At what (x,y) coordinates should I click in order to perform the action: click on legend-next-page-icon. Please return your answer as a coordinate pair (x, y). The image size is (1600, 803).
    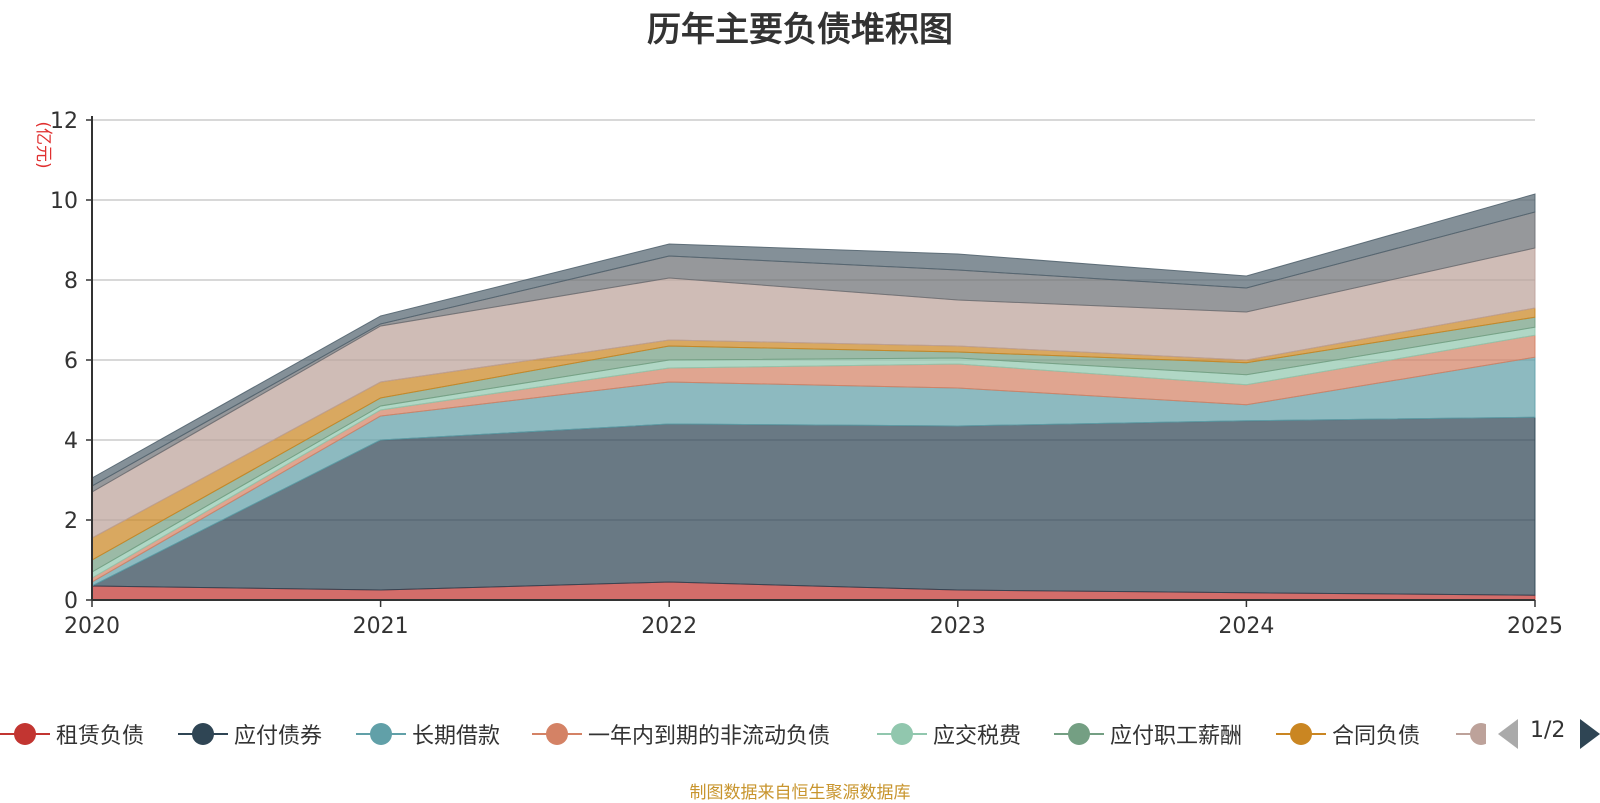
    Looking at the image, I should click on (1590, 734).